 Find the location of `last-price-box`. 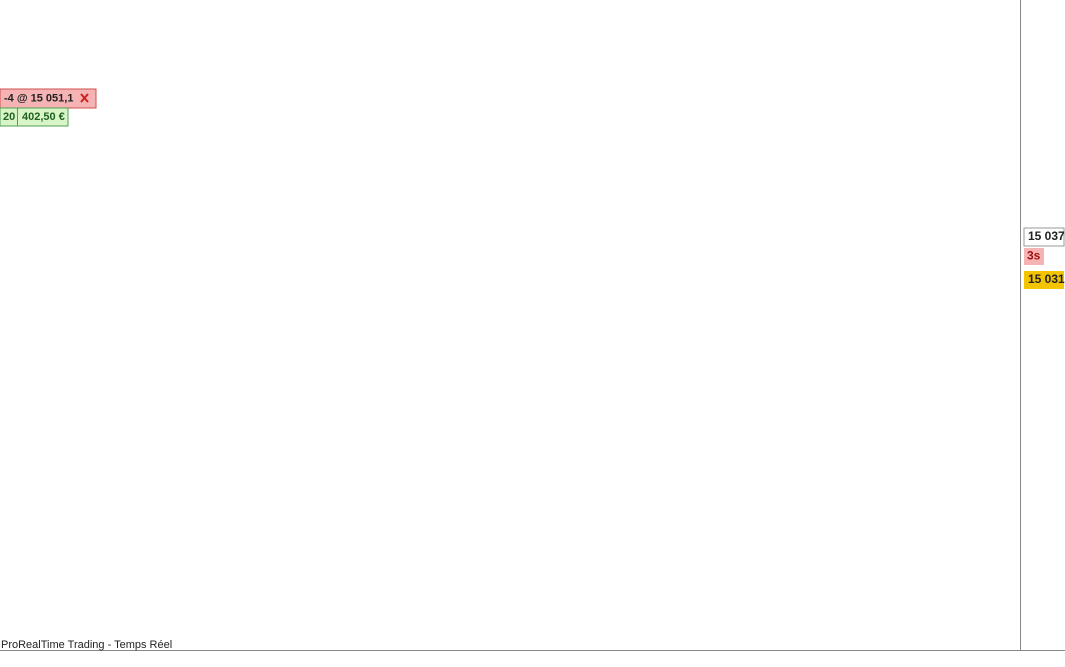

last-price-box is located at coordinates (1044, 237).